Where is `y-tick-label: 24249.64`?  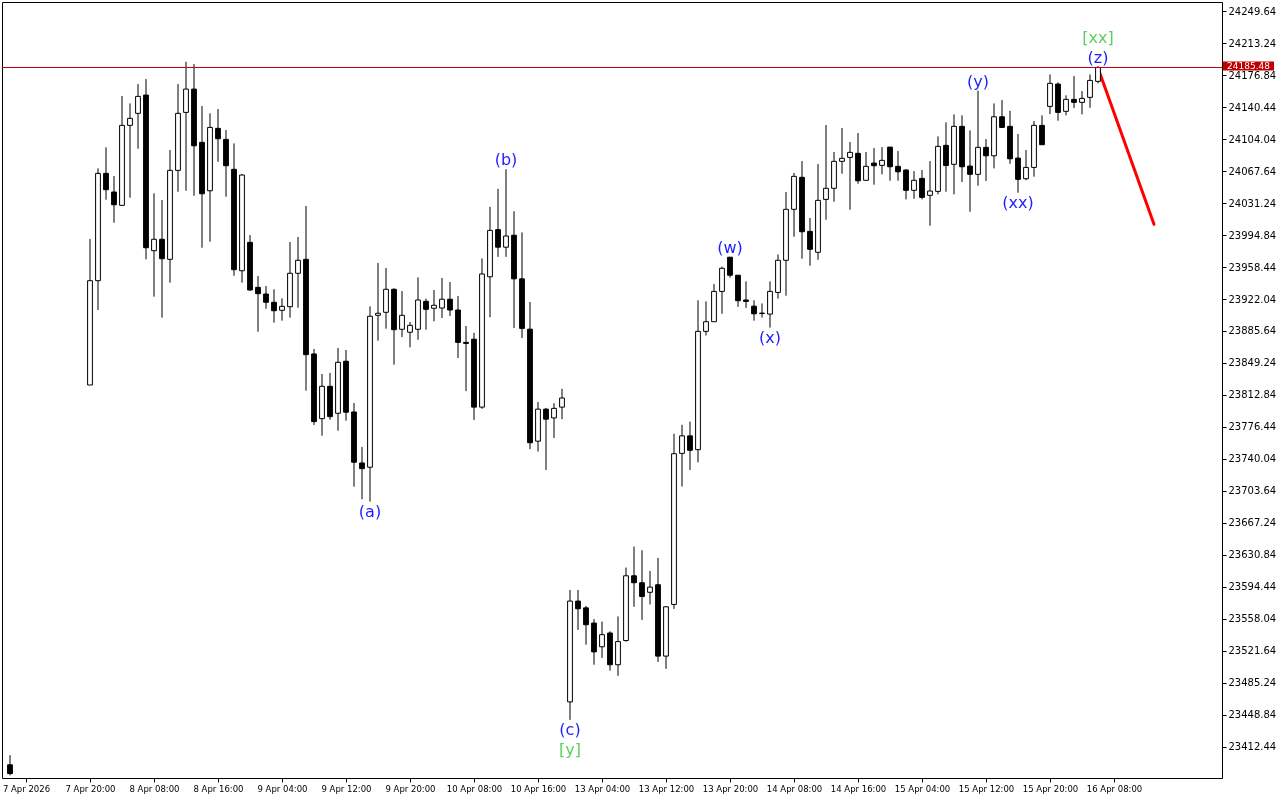
y-tick-label: 24249.64 is located at coordinates (1252, 11).